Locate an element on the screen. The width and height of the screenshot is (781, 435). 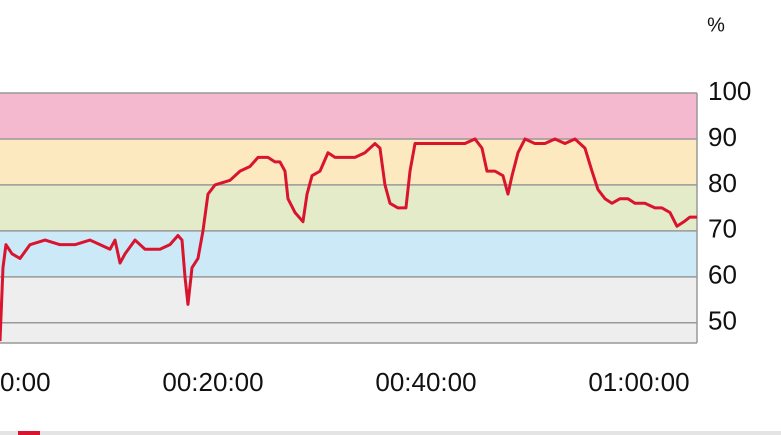
y-tick-label: 80 is located at coordinates (722, 183).